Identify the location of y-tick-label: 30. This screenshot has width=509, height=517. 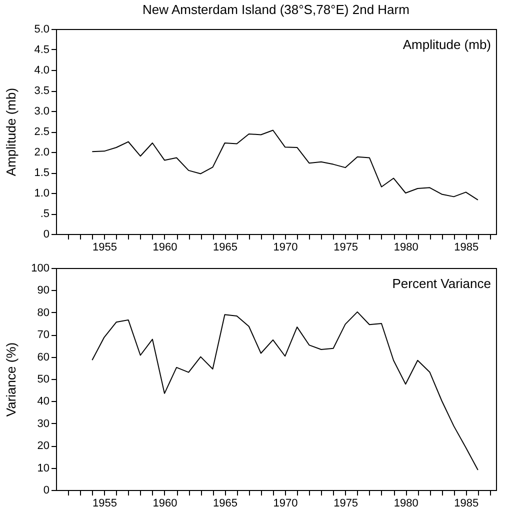
(43, 424).